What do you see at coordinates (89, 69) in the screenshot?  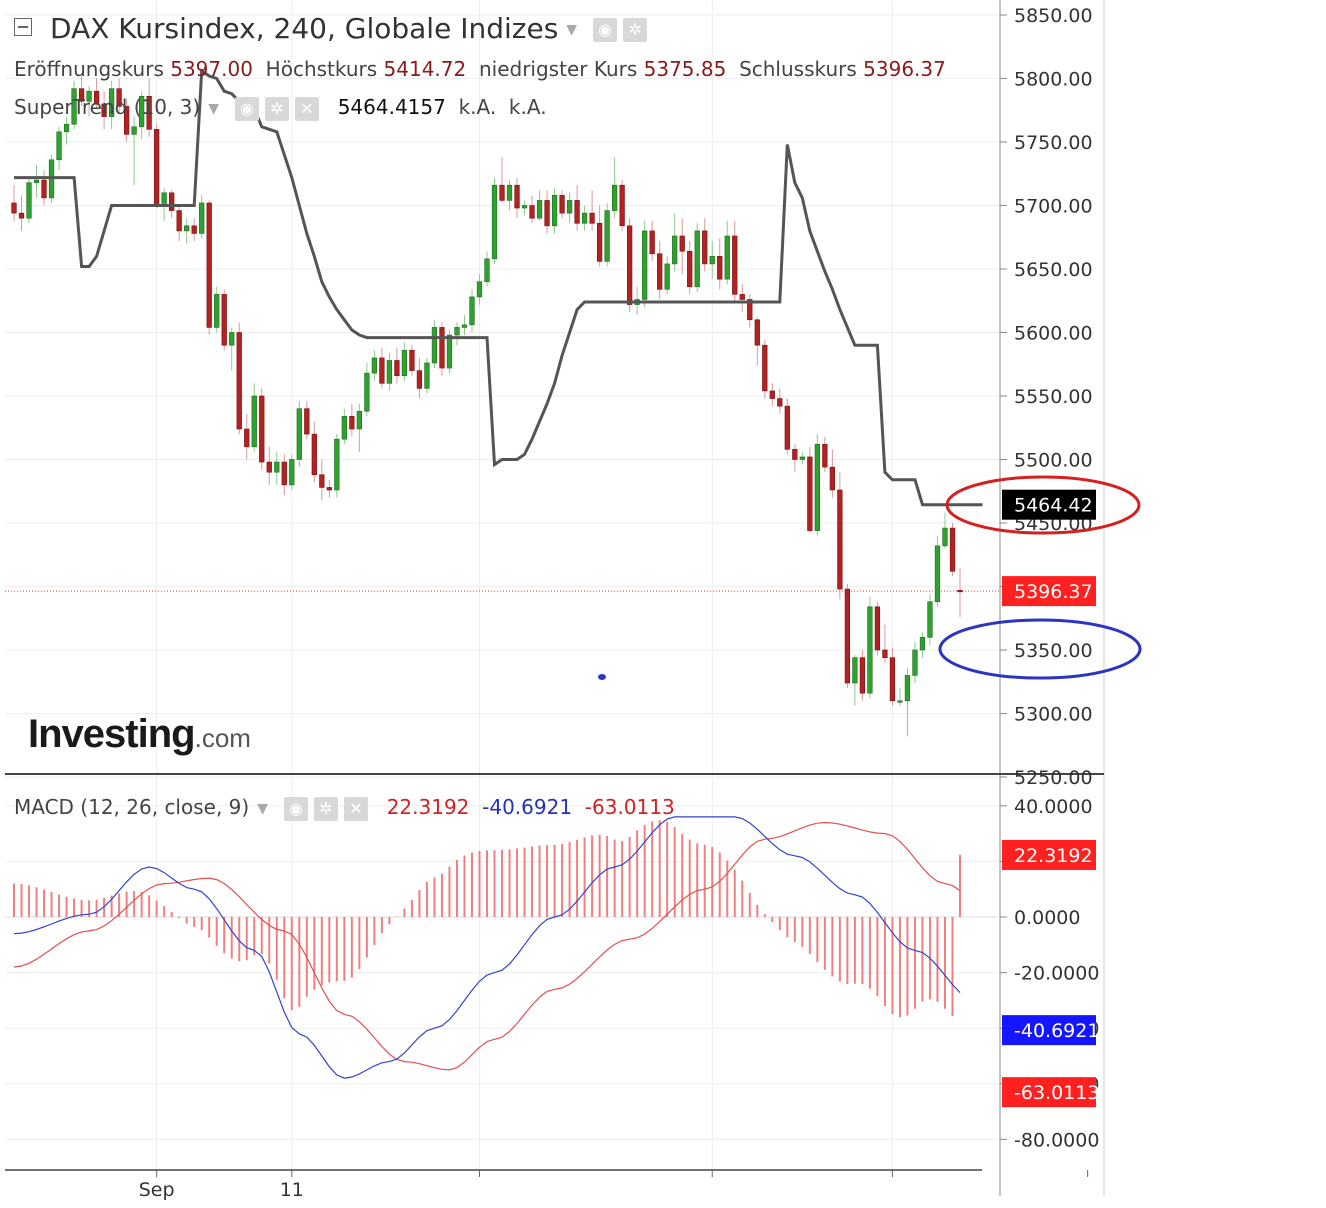 I see `open-label: Eröffnungskurs` at bounding box center [89, 69].